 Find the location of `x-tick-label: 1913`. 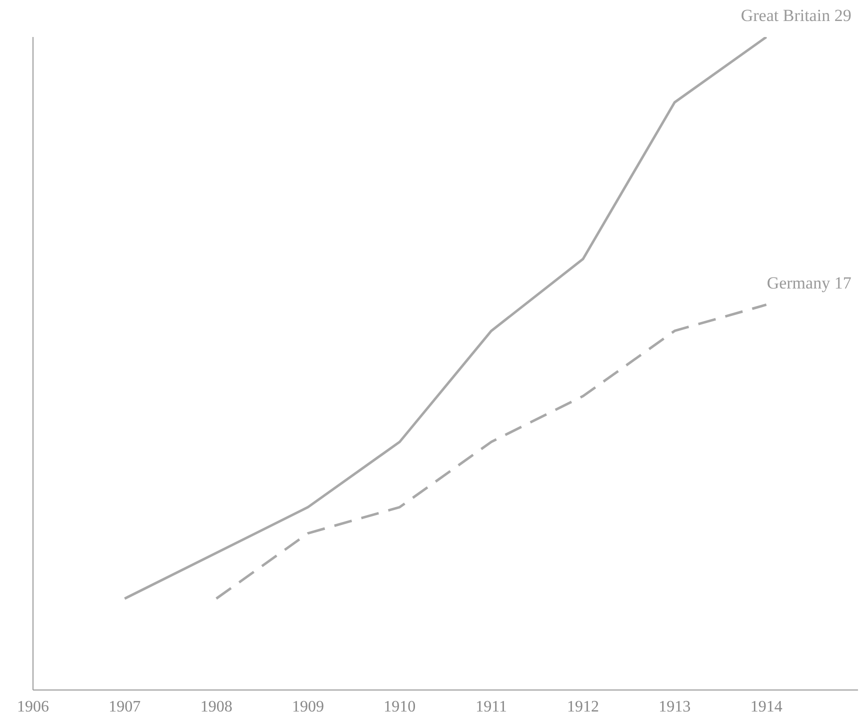

x-tick-label: 1913 is located at coordinates (674, 706).